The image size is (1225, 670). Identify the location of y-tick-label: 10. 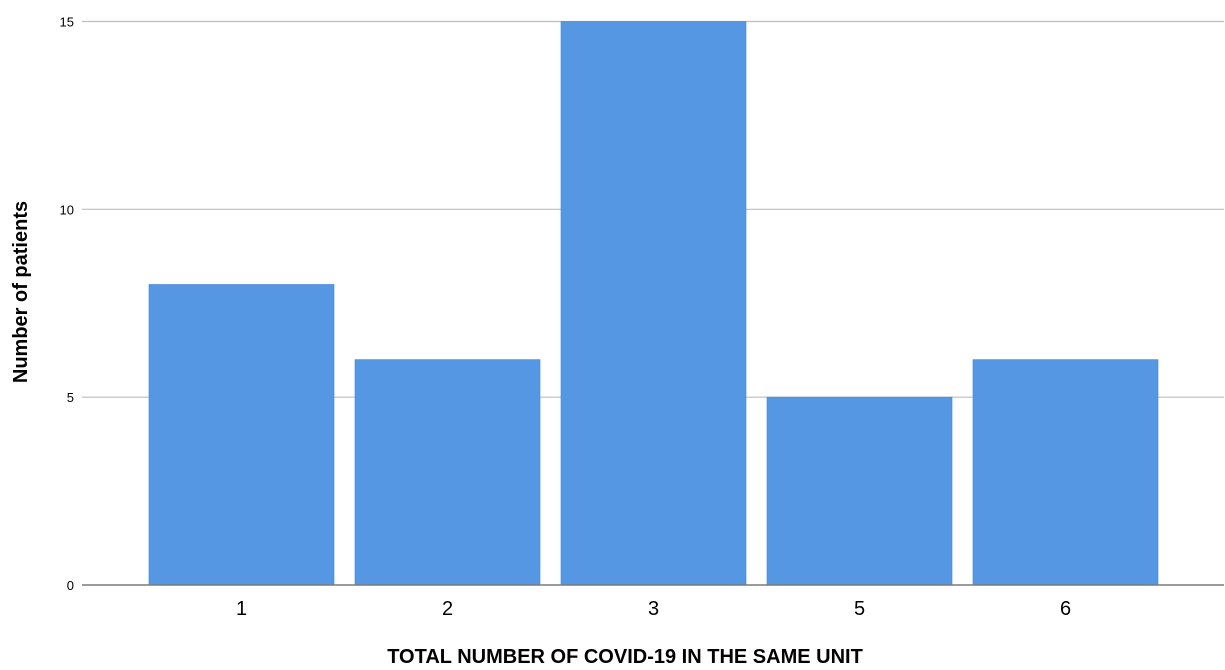
(67, 209).